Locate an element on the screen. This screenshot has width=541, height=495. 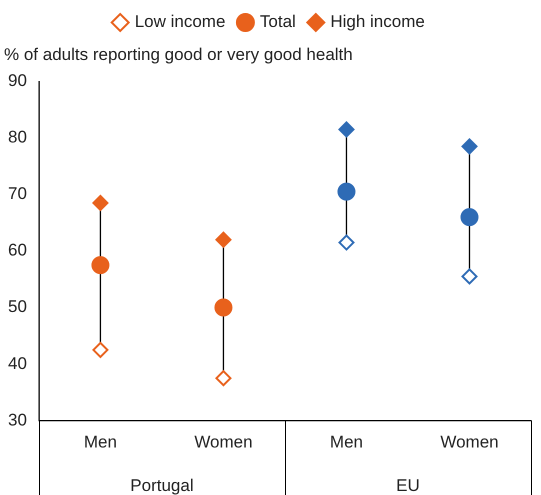
y-tick-label: 90 is located at coordinates (17, 80).